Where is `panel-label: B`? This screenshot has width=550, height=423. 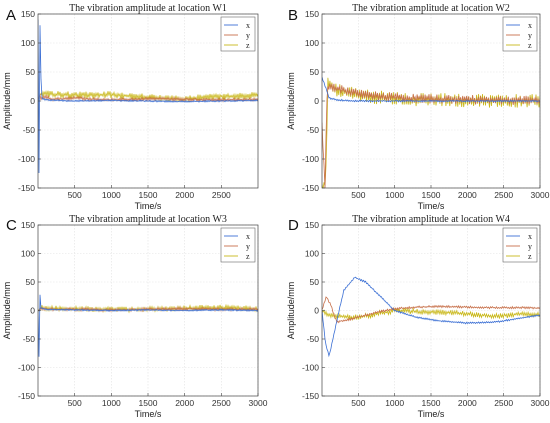 panel-label: B is located at coordinates (293, 15).